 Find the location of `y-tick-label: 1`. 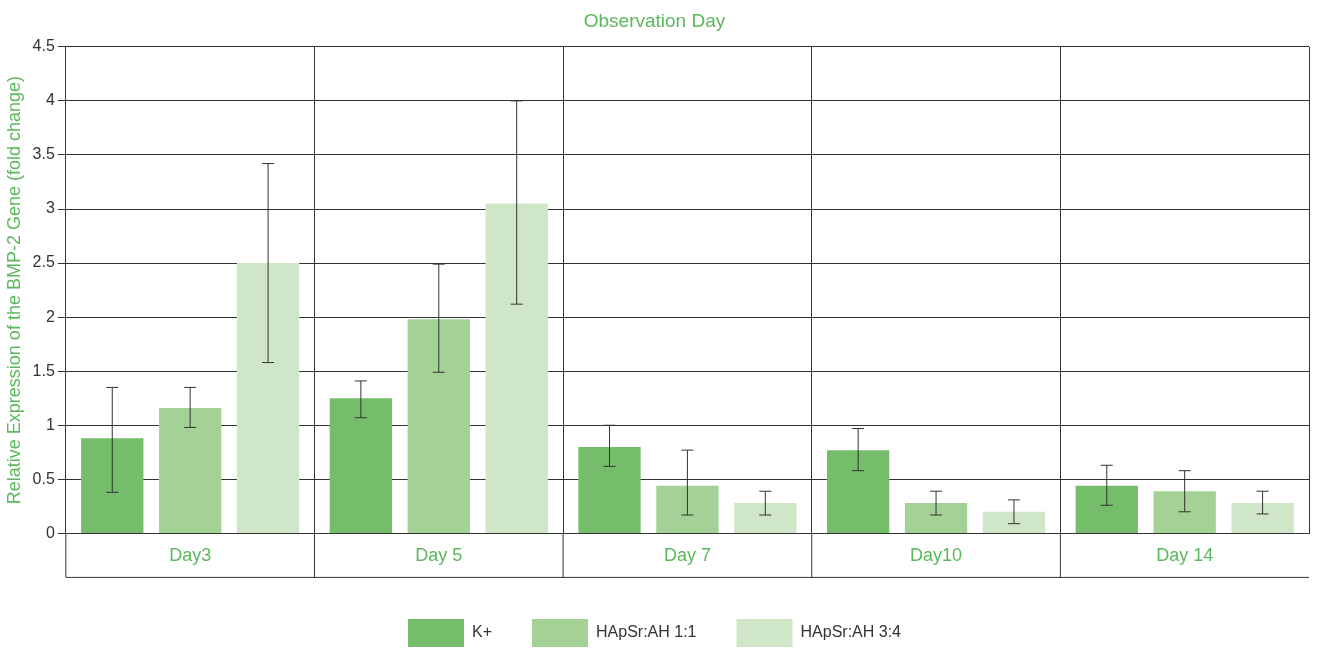

y-tick-label: 1 is located at coordinates (50, 424).